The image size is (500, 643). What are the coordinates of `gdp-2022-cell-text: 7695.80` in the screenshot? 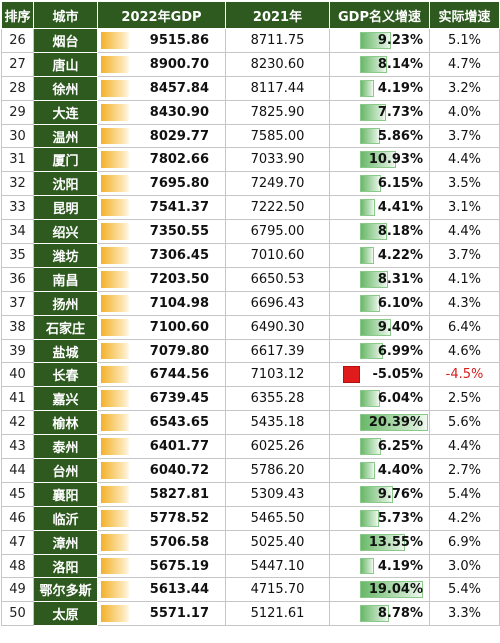 It's located at (179, 184).